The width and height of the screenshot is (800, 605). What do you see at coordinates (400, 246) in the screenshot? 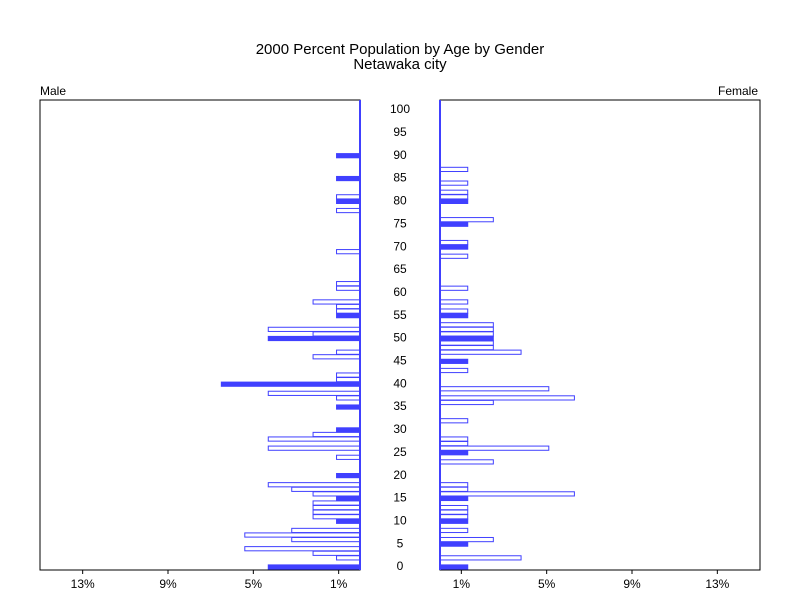
I see `age-tick-label: 70` at bounding box center [400, 246].